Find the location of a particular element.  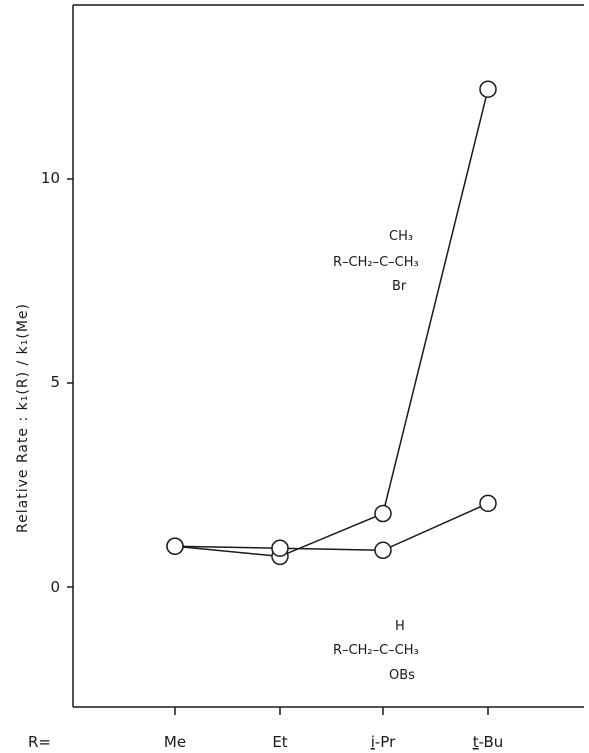

y-tick-label-10: 10 is located at coordinates (50, 178).